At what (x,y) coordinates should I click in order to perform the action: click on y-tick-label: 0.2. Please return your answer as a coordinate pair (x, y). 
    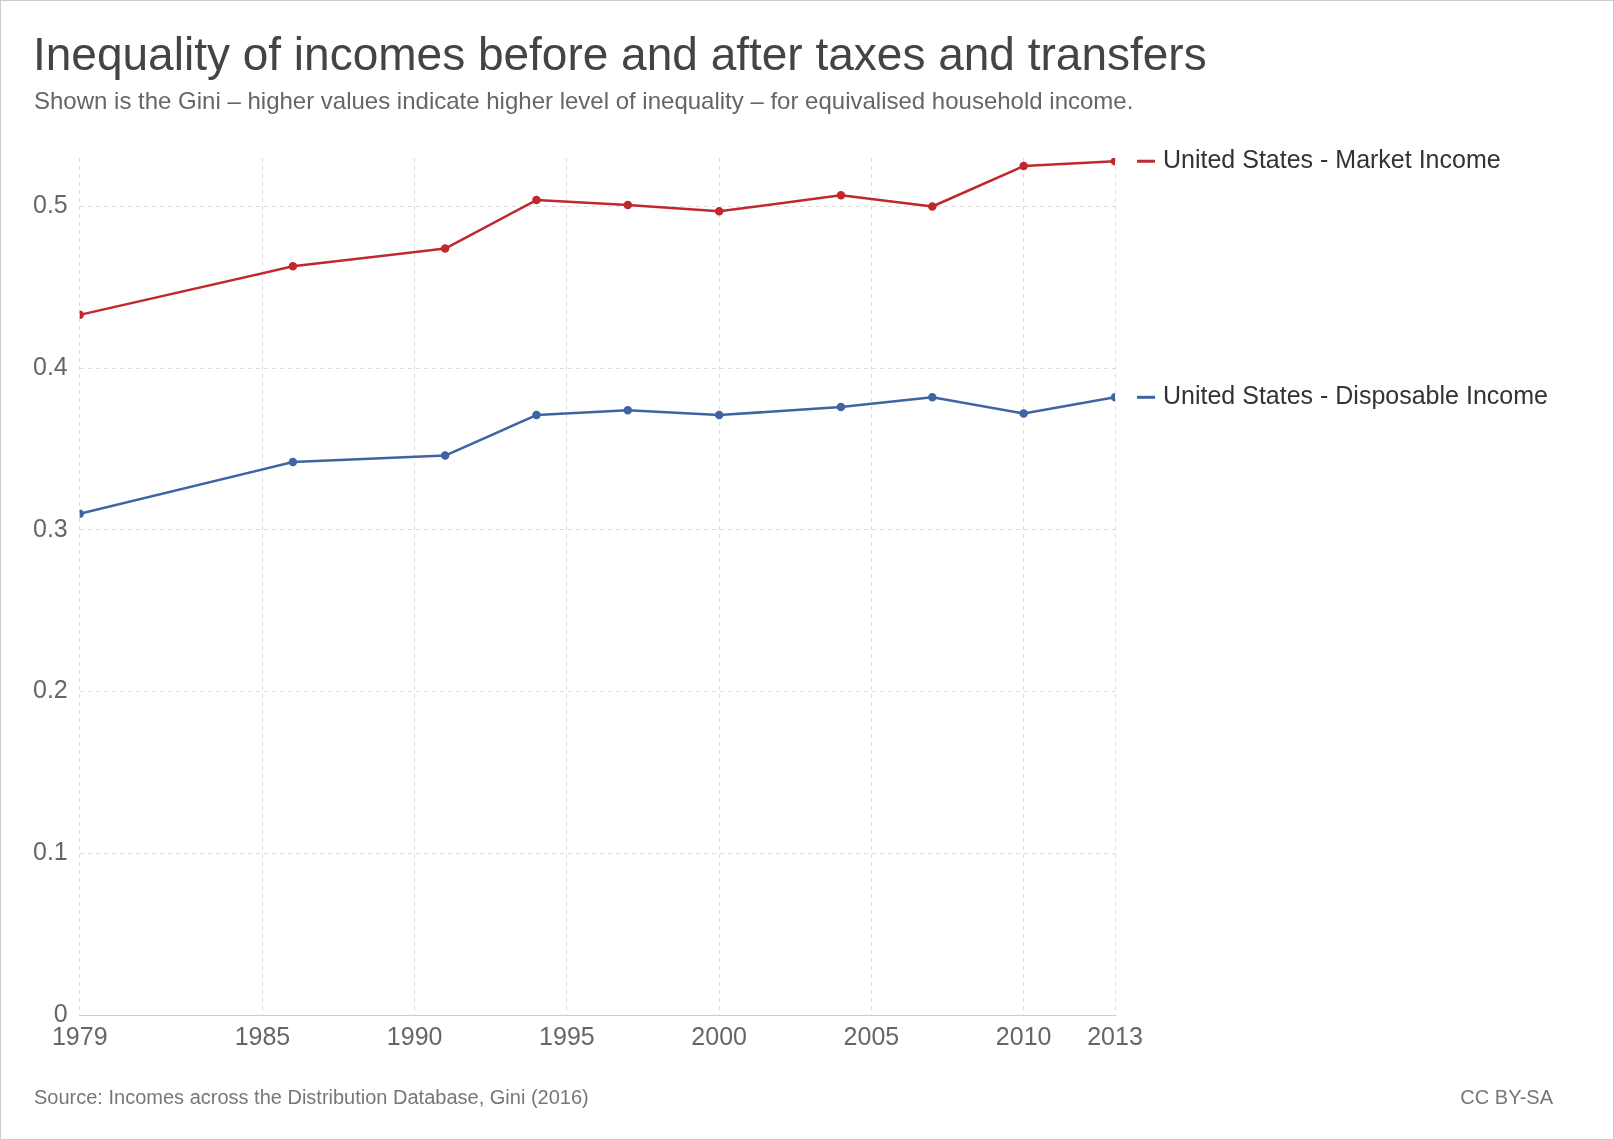
    Looking at the image, I should click on (50, 689).